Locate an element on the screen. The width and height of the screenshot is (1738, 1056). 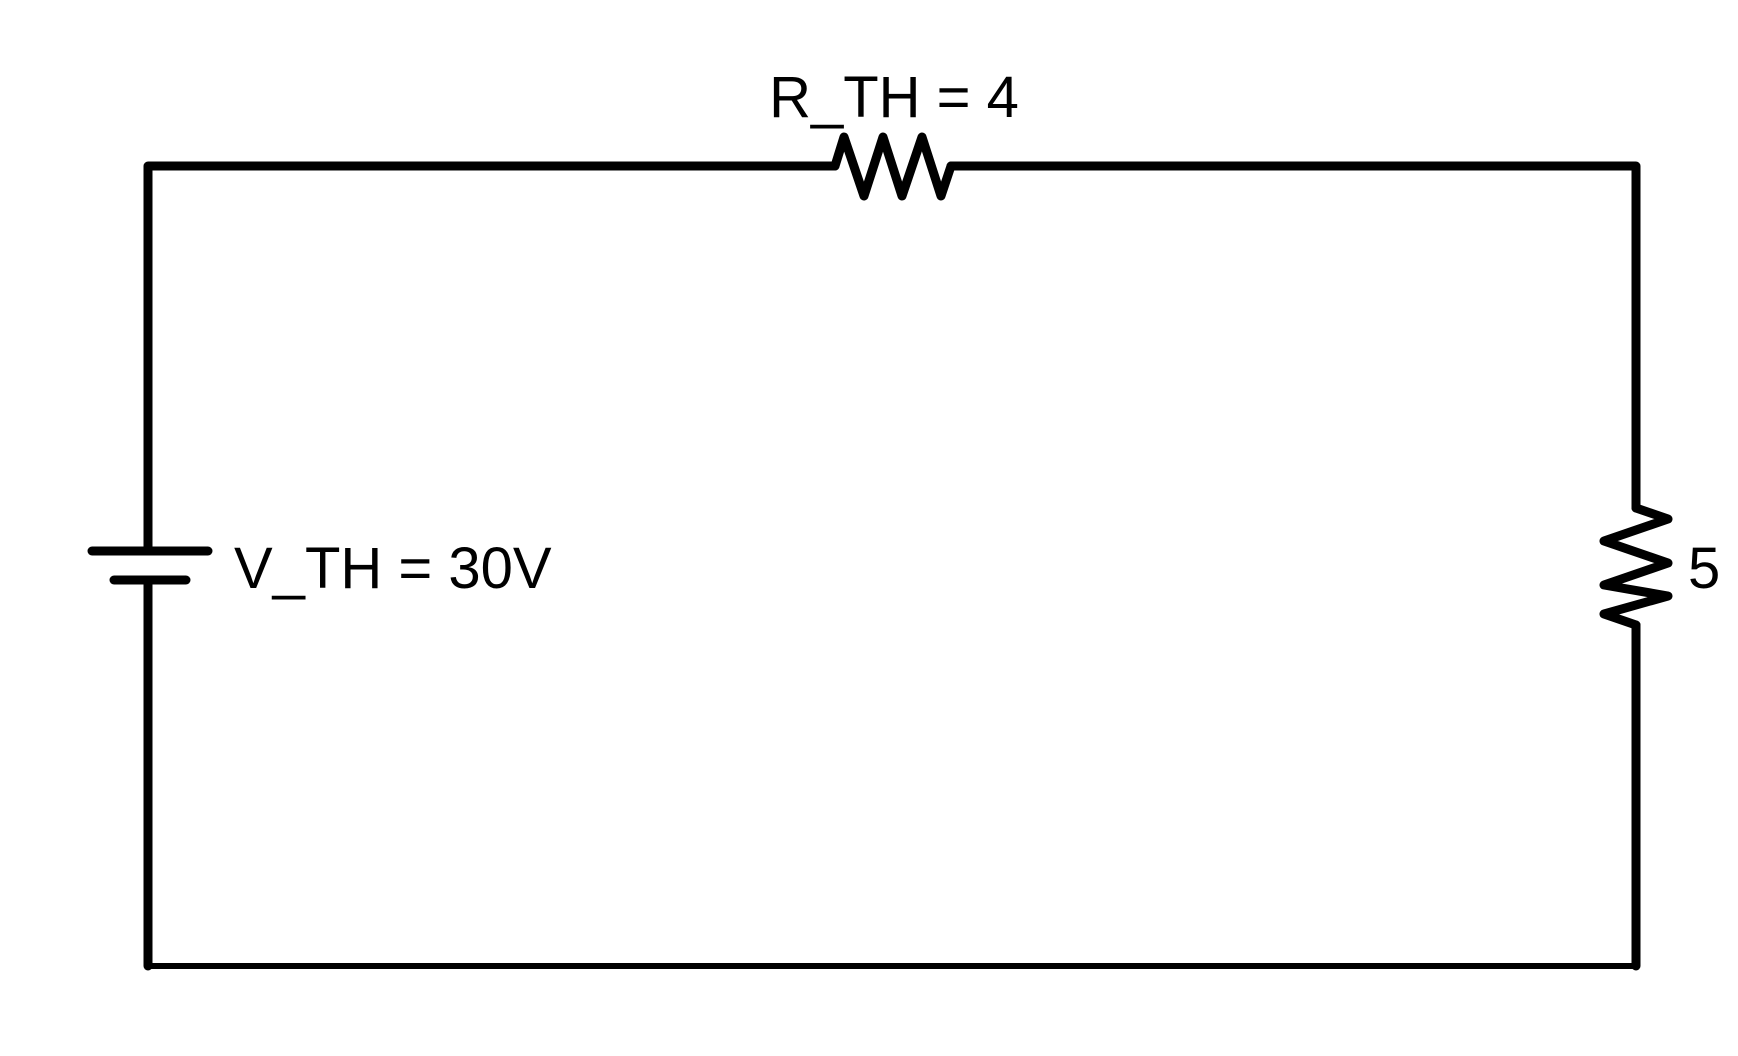
wire-top-right is located at coordinates (1293, 337).